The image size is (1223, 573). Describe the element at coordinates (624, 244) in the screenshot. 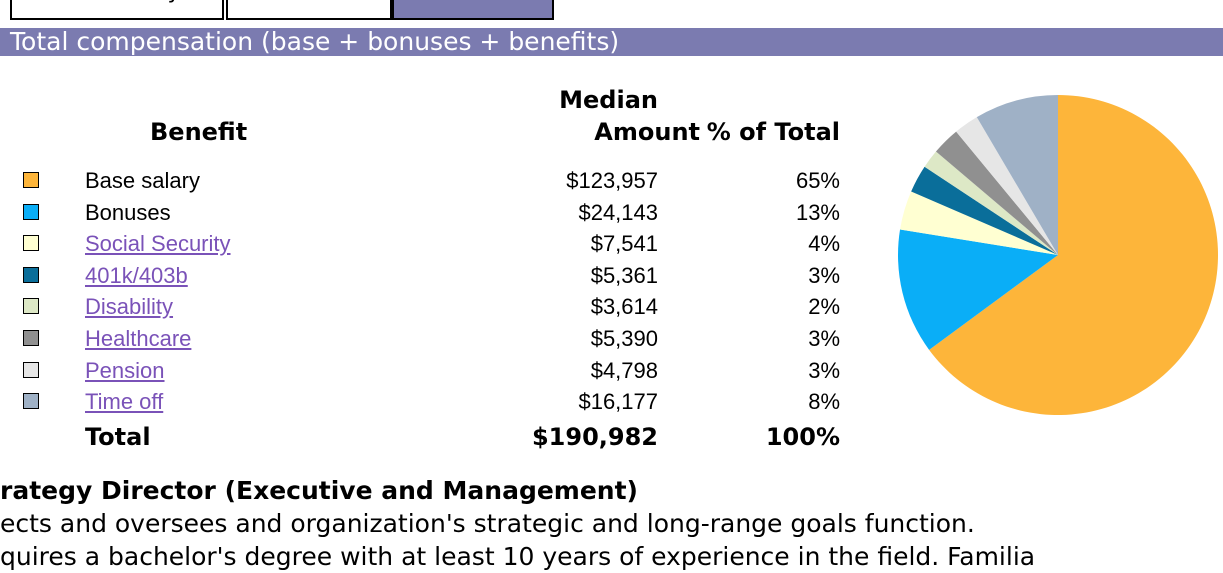

I see `amount: $7,541` at that location.